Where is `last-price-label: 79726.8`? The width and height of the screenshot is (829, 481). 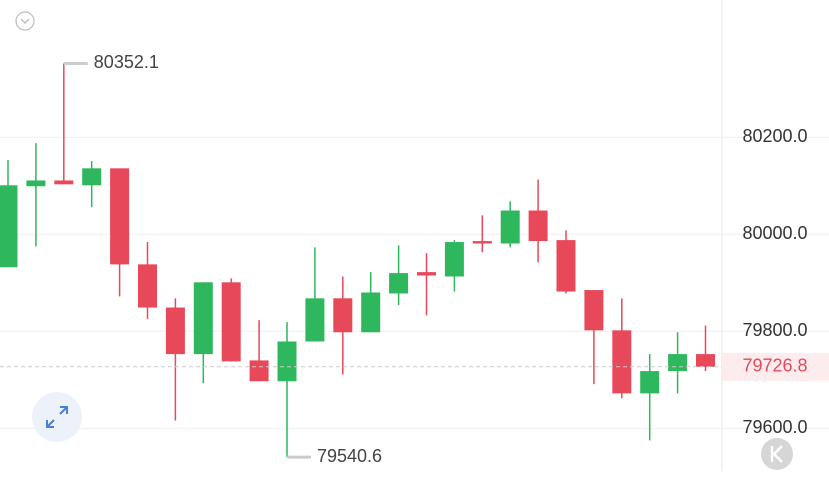
last-price-label: 79726.8 is located at coordinates (774, 366).